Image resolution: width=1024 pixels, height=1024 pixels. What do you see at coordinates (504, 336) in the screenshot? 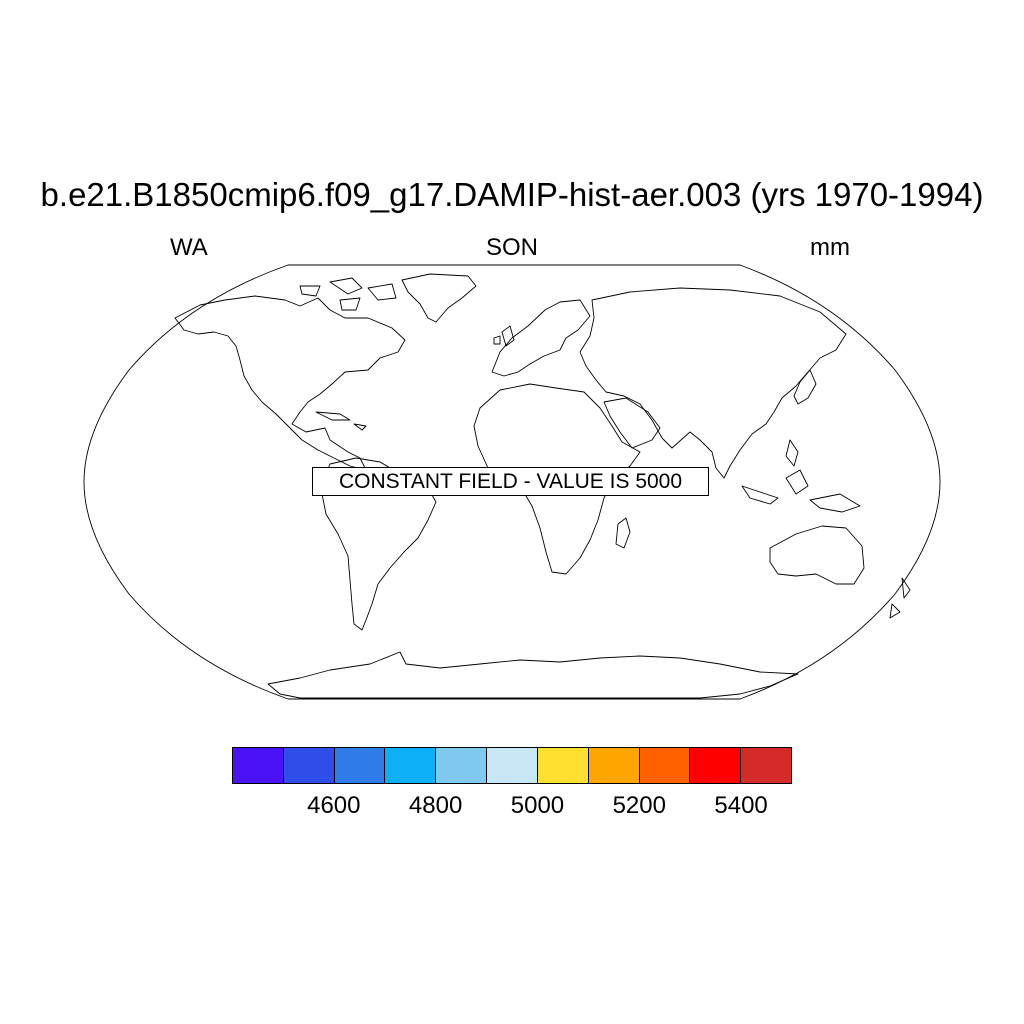
I see `british-isles-outline` at bounding box center [504, 336].